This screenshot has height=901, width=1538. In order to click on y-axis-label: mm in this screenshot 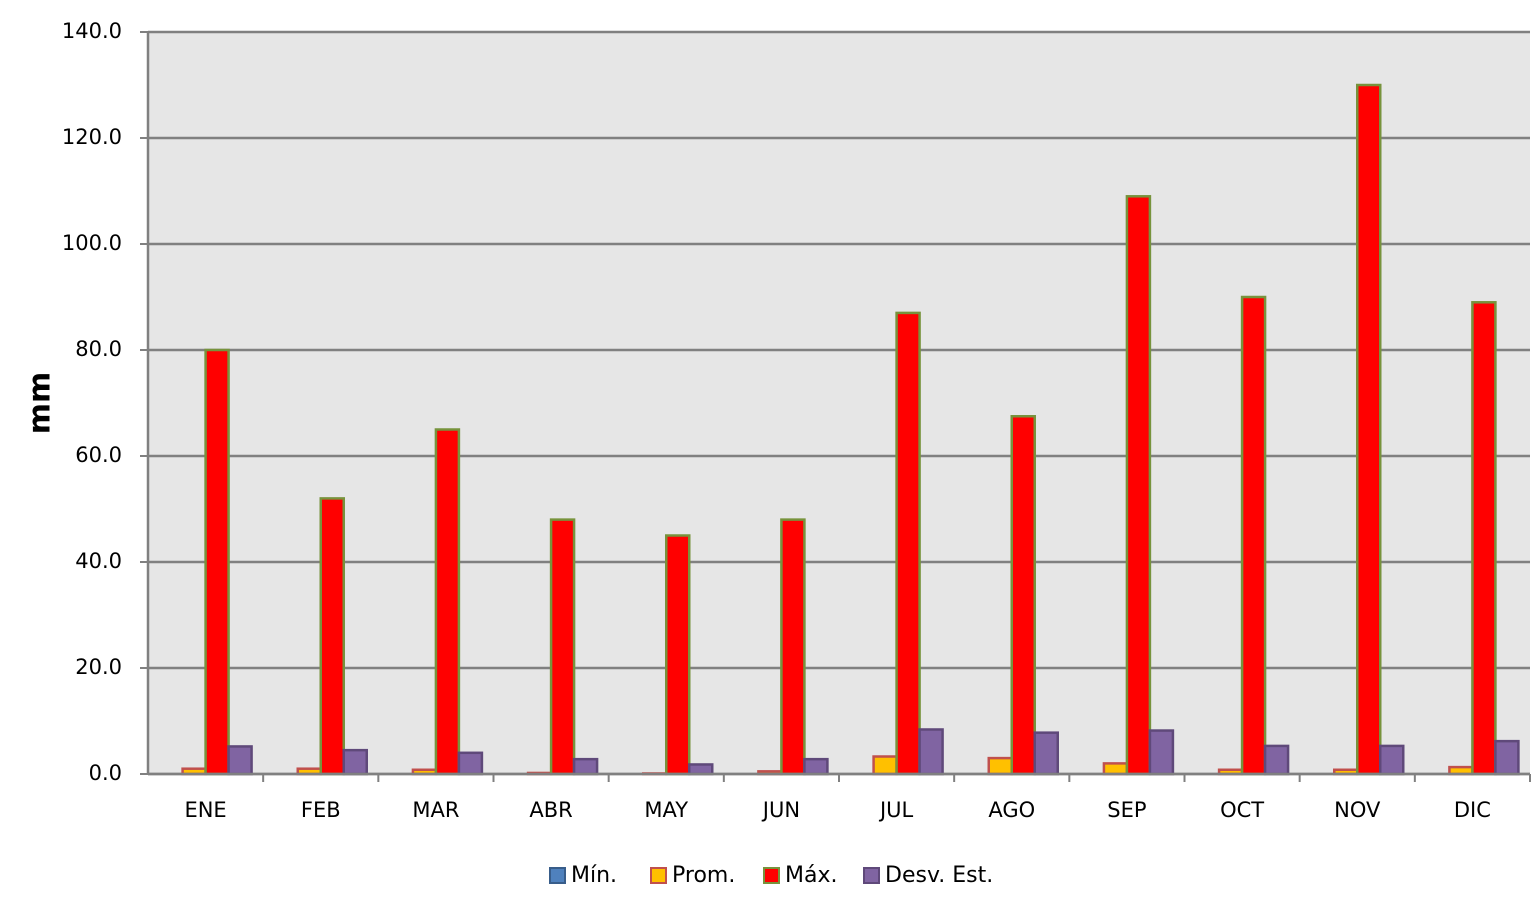, I will do `click(40, 403)`.